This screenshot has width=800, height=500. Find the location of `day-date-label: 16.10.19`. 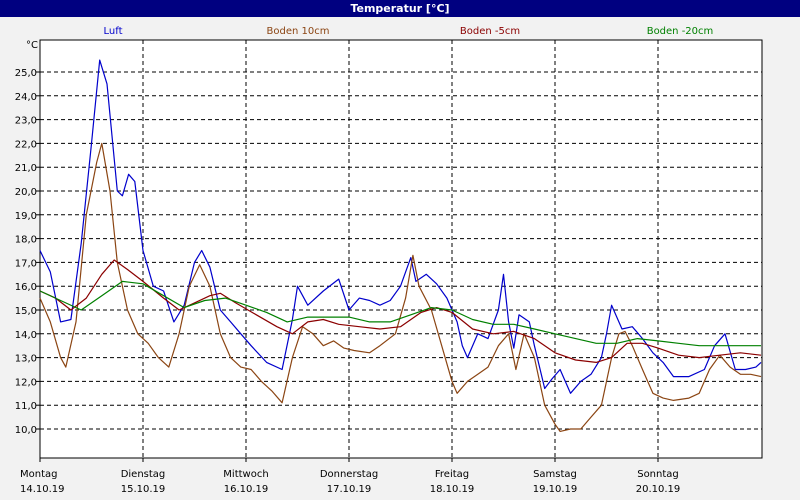

day-date-label: 16.10.19 is located at coordinates (246, 489).